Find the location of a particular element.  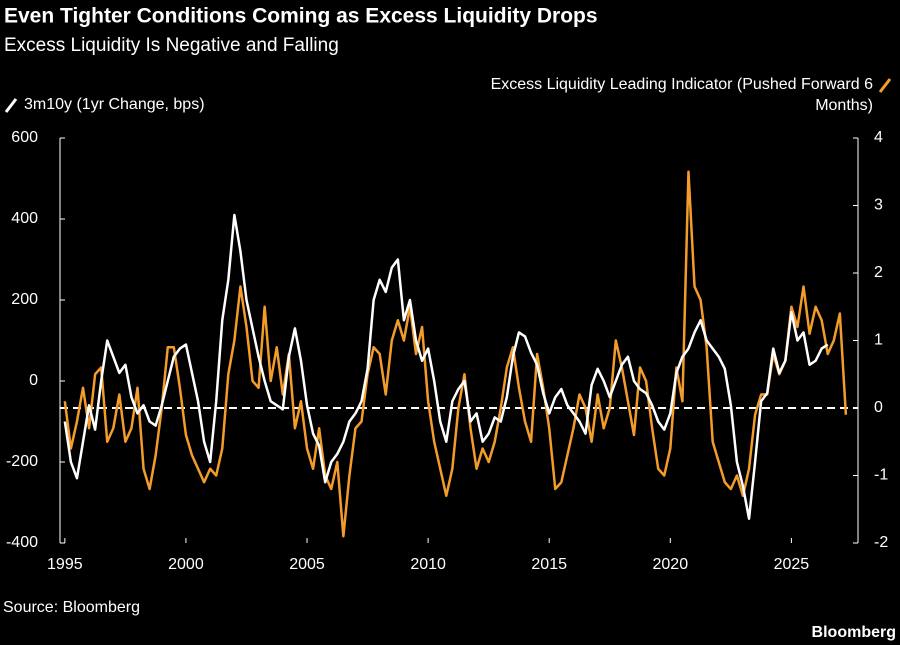

x-tick-label: 2020 is located at coordinates (671, 564).